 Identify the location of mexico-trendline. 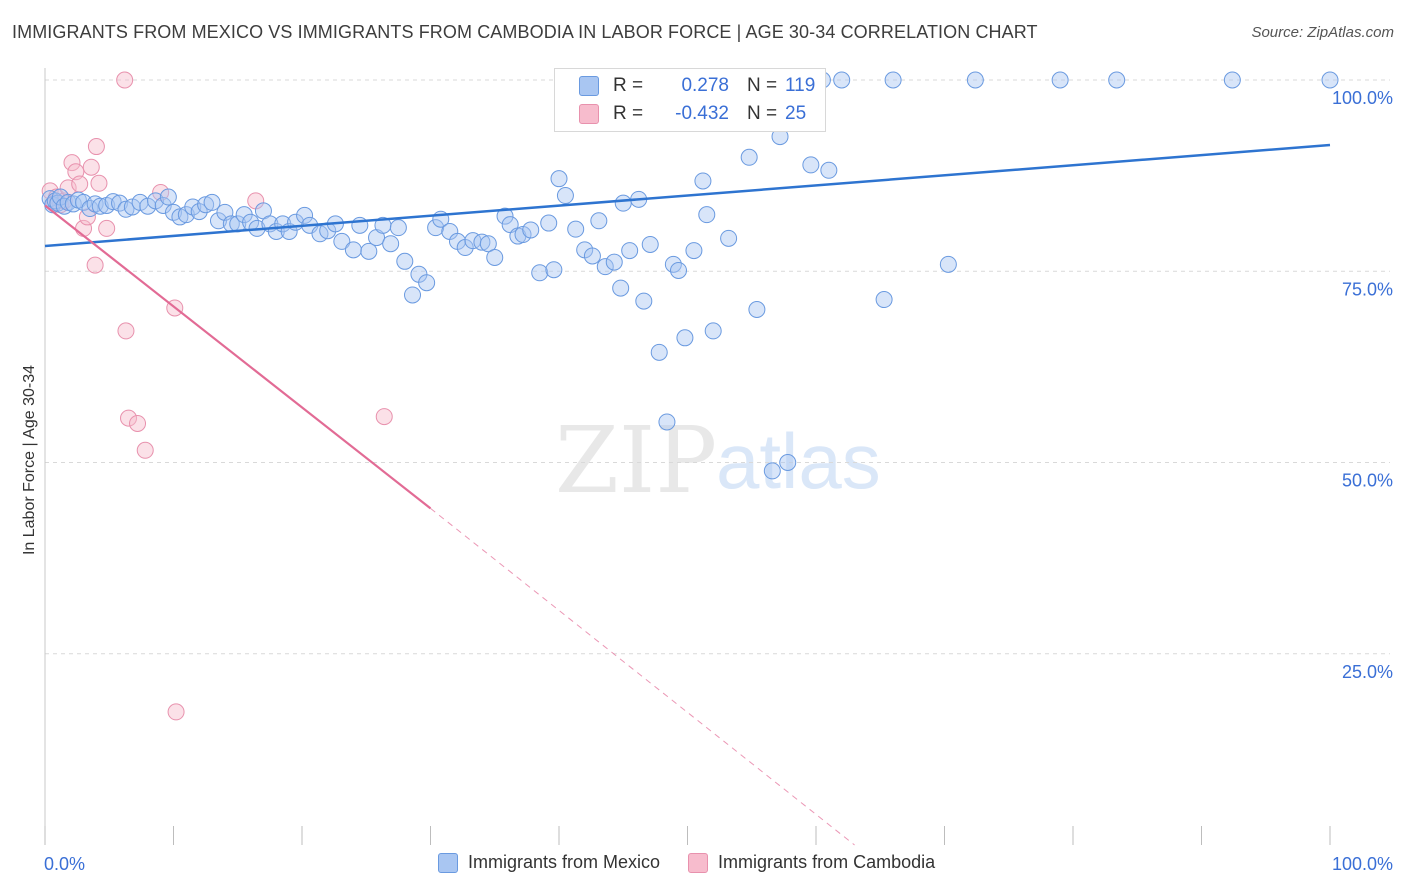
(687, 195).